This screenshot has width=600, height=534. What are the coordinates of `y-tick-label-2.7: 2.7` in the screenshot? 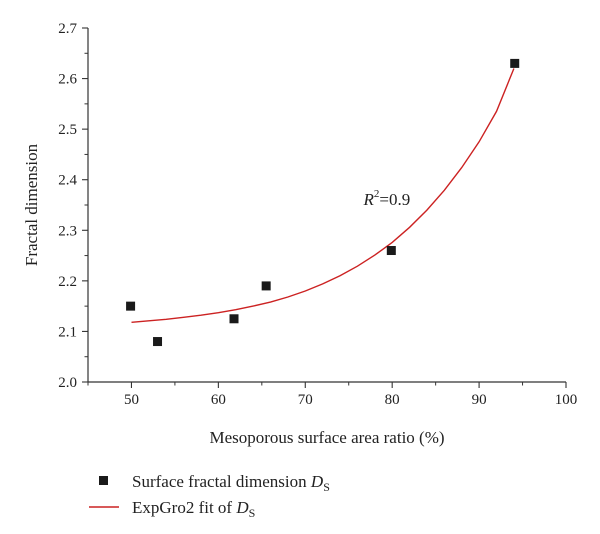 It's located at (67, 29).